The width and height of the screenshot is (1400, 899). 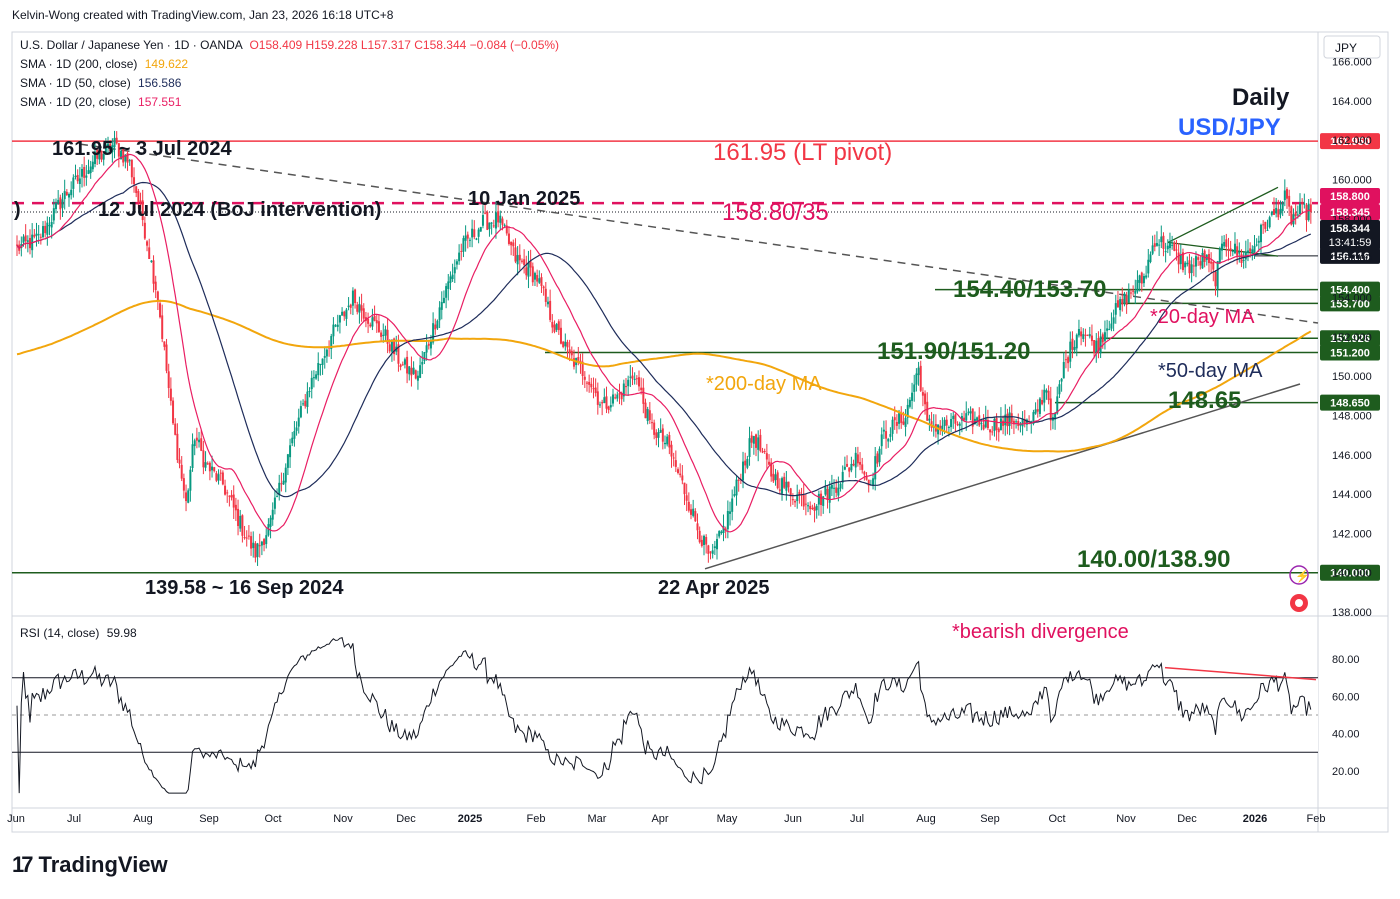 I want to click on last-price-countdown: 13:41:59, so click(x=1350, y=243).